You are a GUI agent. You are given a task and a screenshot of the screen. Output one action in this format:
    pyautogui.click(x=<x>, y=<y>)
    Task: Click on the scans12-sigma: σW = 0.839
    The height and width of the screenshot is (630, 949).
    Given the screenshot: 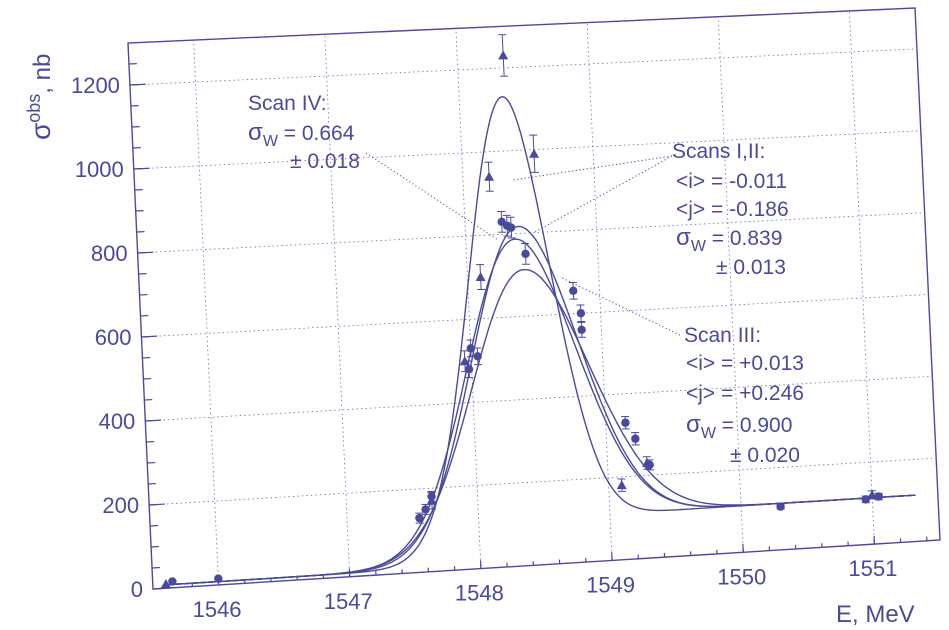 What is the action you would take?
    pyautogui.click(x=729, y=239)
    